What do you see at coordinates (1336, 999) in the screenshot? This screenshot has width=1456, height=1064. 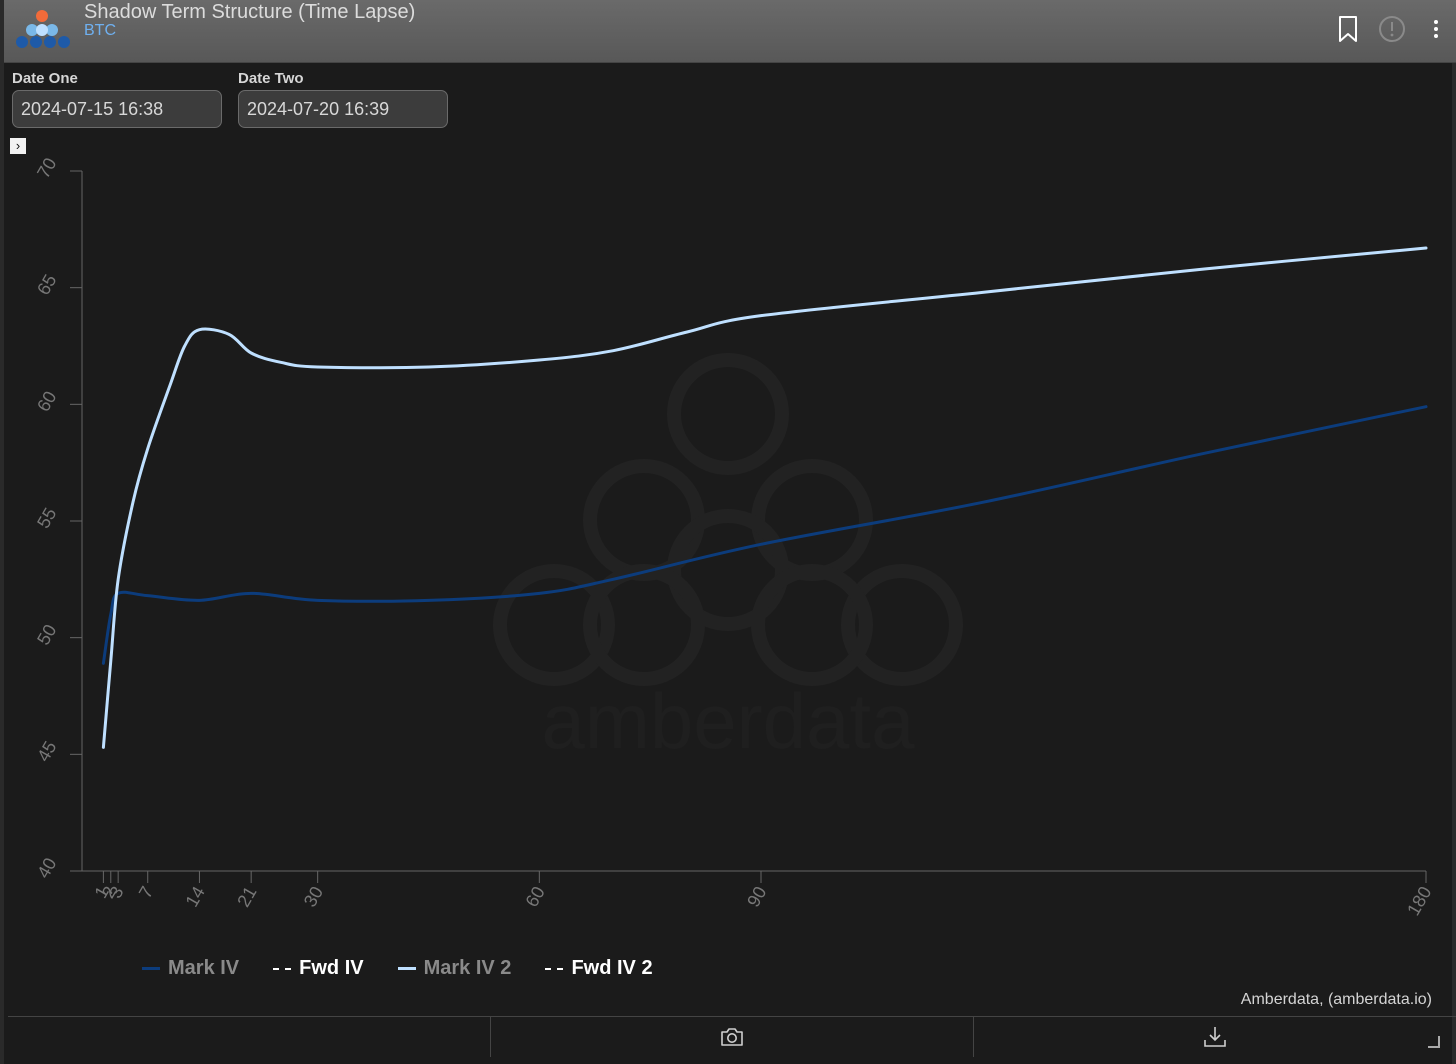 I see `chart-credit: Amberdata, (amberdata.io)` at bounding box center [1336, 999].